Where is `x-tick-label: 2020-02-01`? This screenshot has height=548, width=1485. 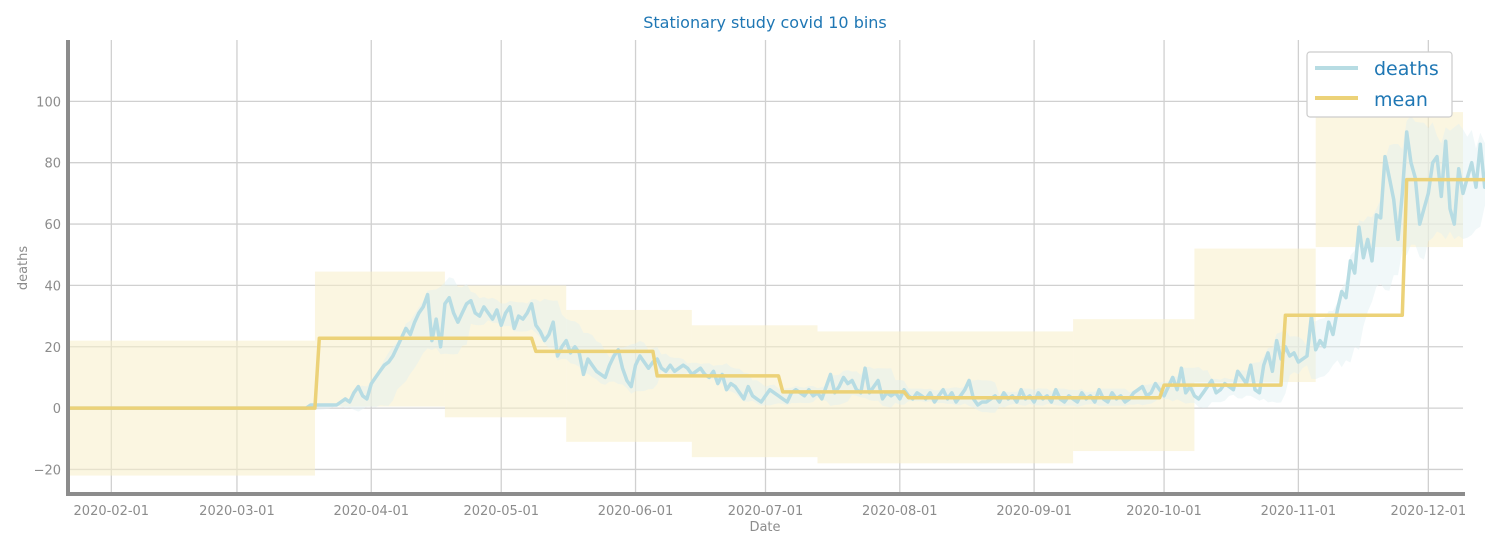 x-tick-label: 2020-02-01 is located at coordinates (112, 511).